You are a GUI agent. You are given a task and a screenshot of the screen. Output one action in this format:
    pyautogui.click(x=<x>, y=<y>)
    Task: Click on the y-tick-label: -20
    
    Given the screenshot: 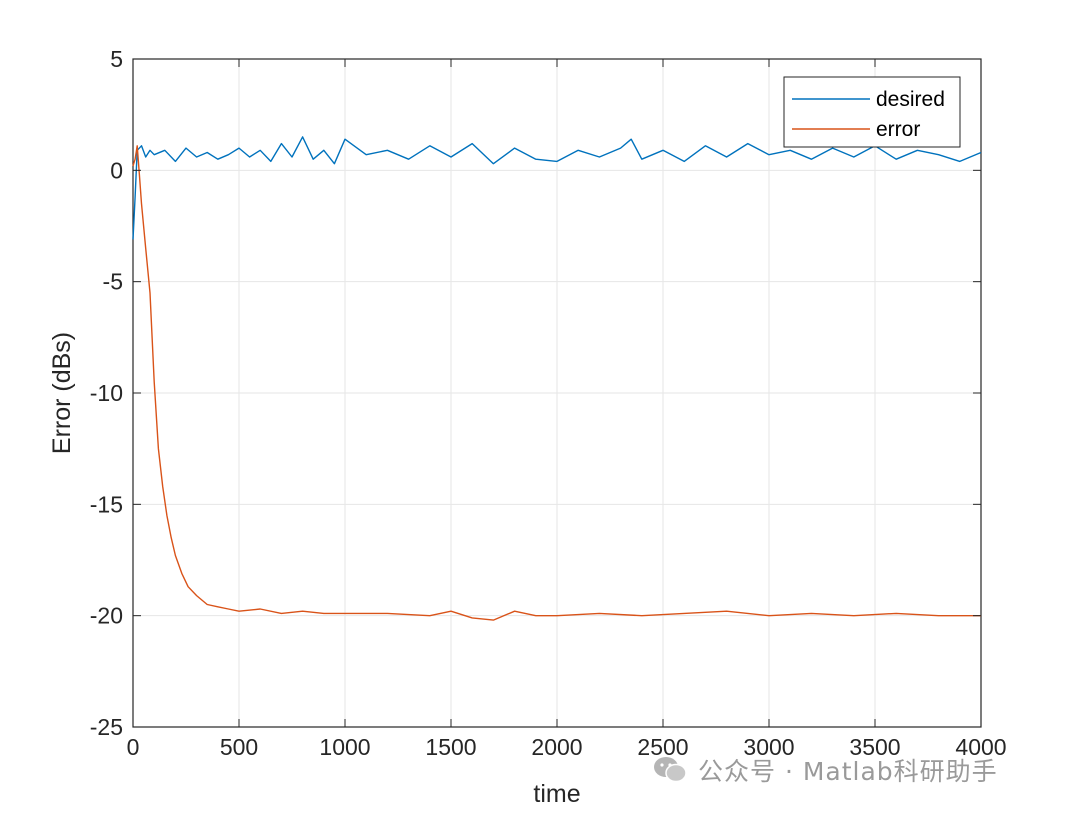 What is the action you would take?
    pyautogui.click(x=106, y=616)
    